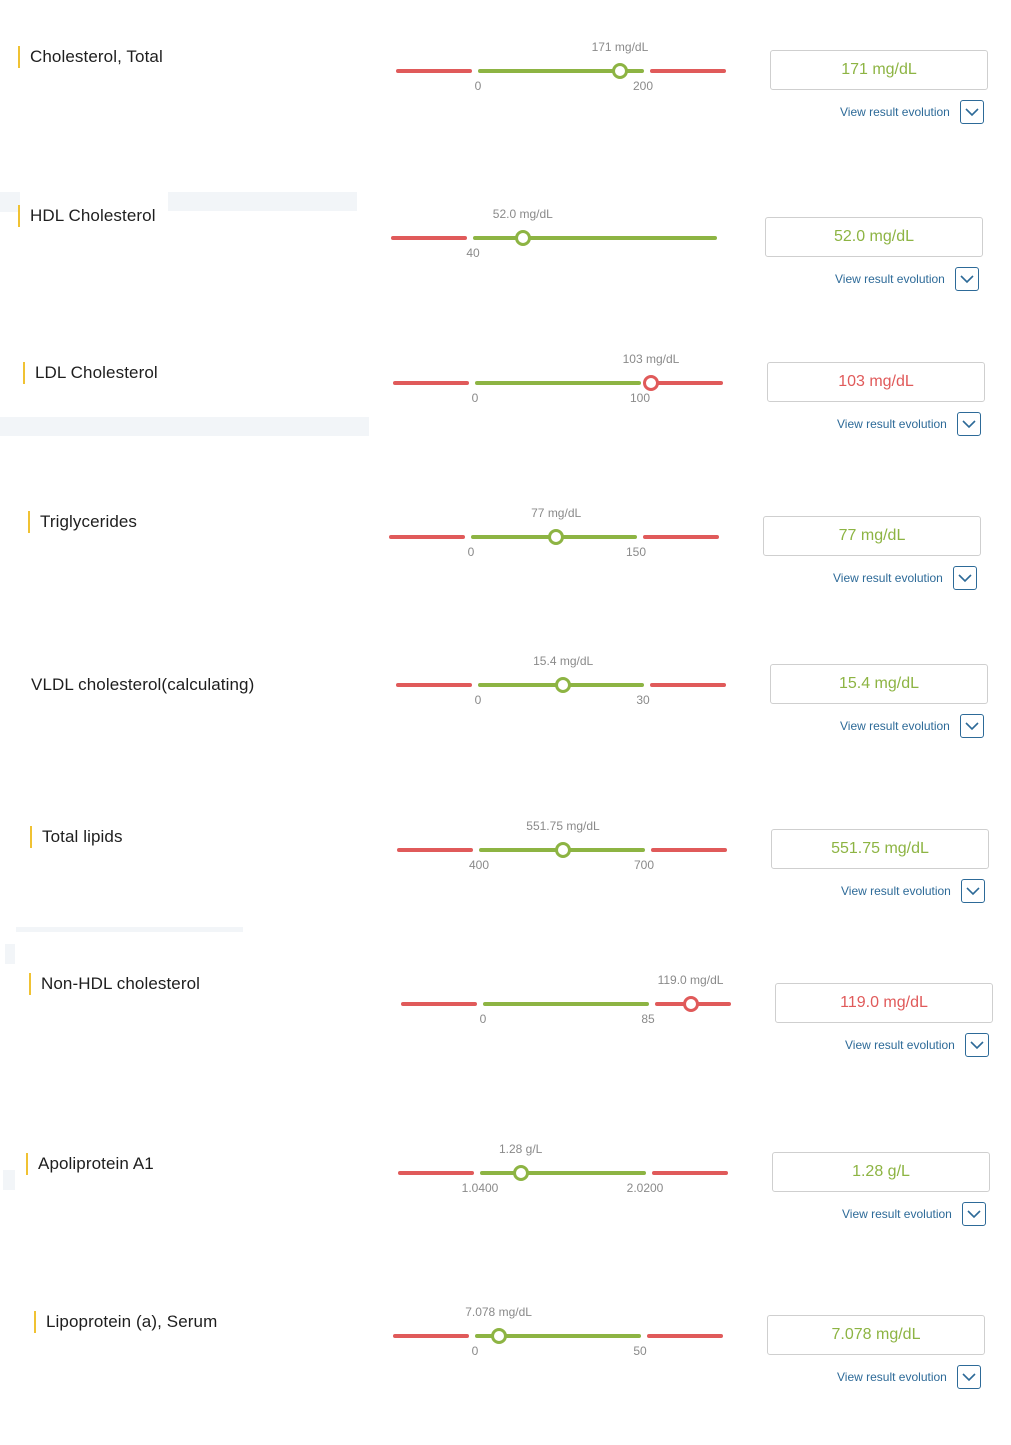 The height and width of the screenshot is (1445, 1011). I want to click on low-limit-label: 40, so click(473, 253).